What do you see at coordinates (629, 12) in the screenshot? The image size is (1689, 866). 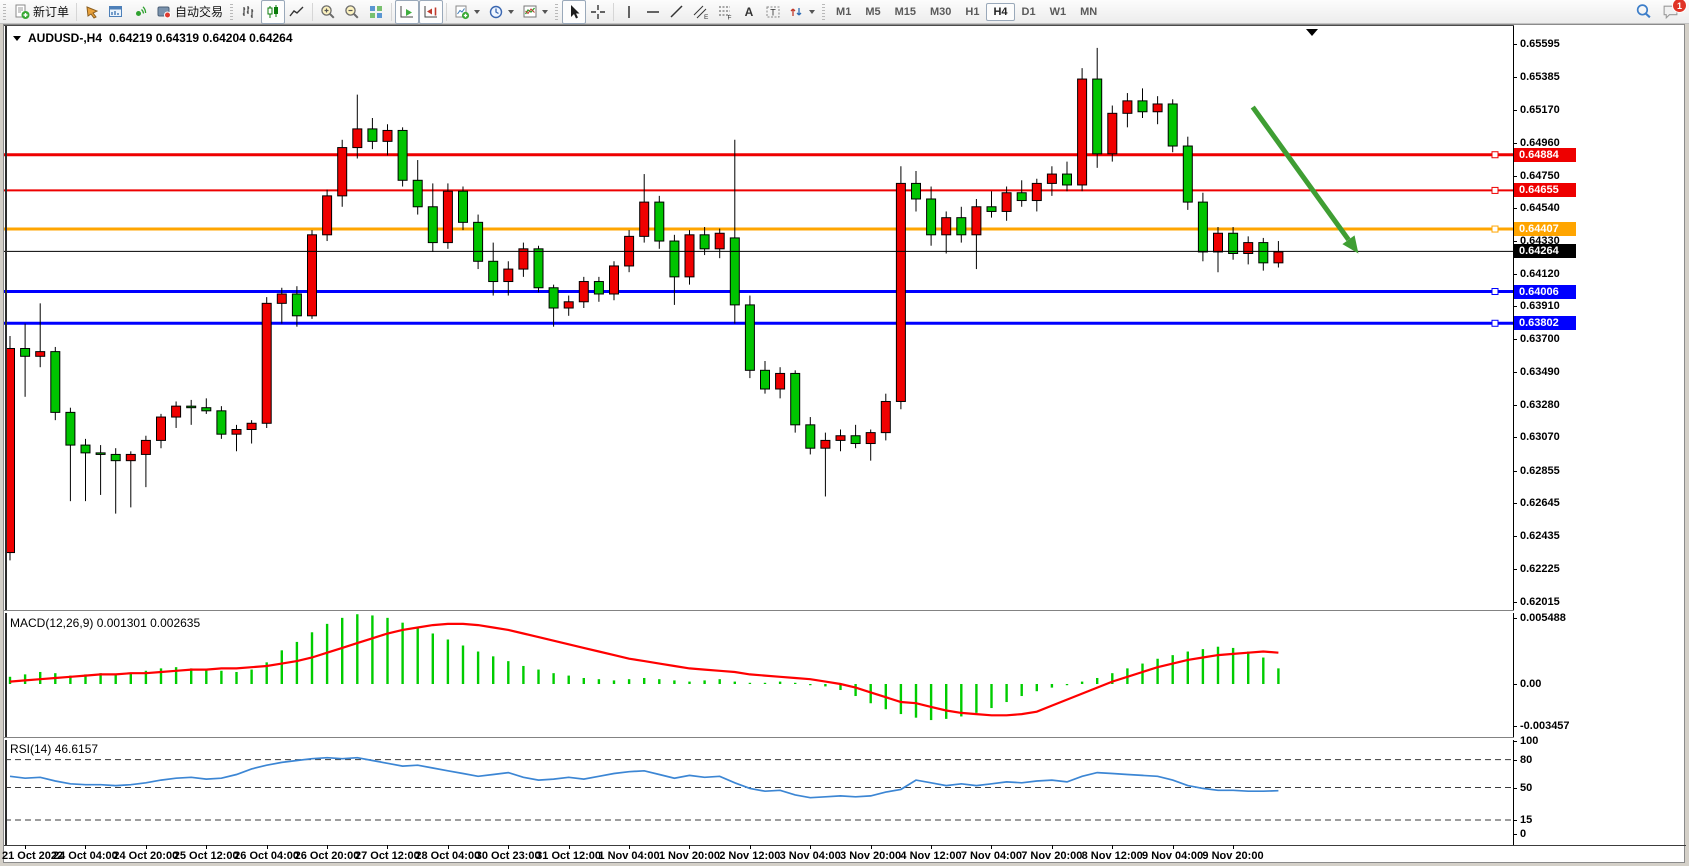 I see `vertical-line-tool-button` at bounding box center [629, 12].